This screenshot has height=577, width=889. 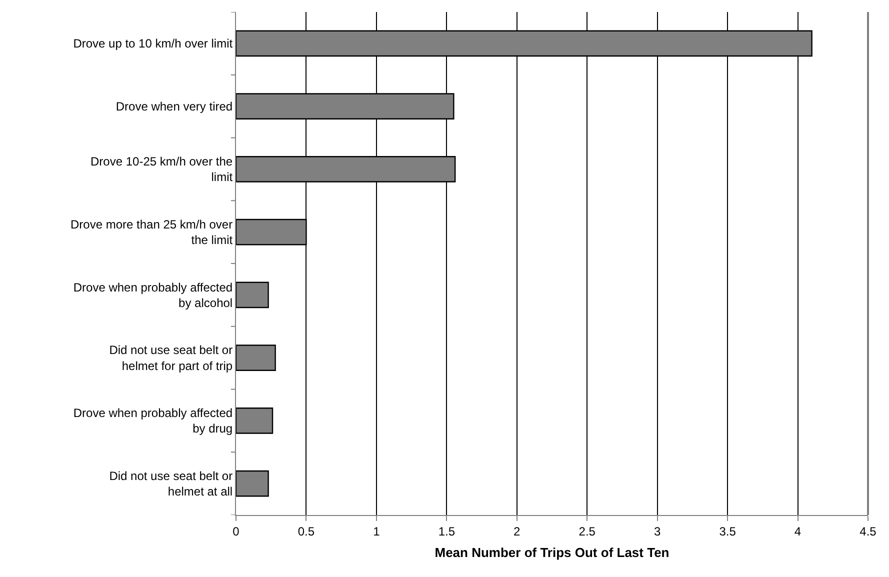 I want to click on x-tick-label: 2, so click(x=517, y=531).